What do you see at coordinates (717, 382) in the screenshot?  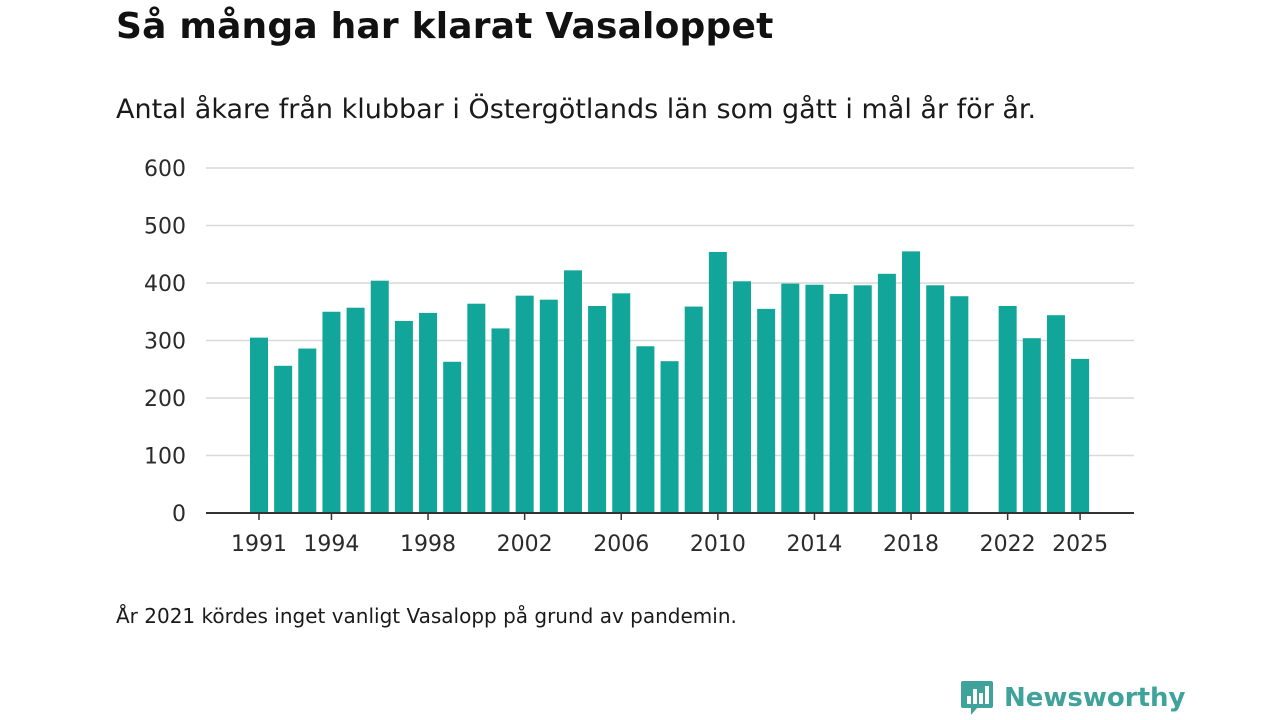 I see `bar-2010` at bounding box center [717, 382].